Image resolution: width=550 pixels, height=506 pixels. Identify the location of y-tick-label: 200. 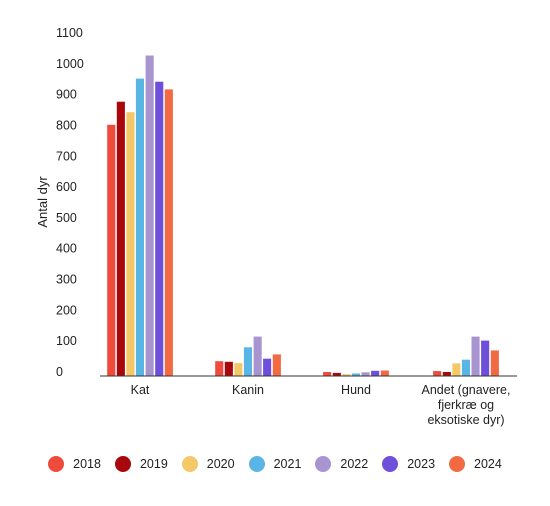
(66, 310).